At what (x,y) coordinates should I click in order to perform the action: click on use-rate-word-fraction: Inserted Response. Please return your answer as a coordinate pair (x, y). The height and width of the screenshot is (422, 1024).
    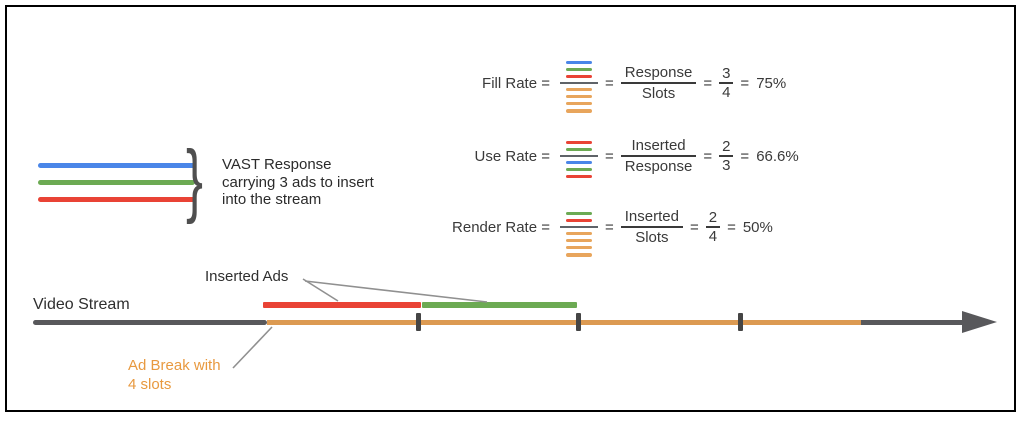
    Looking at the image, I should click on (658, 156).